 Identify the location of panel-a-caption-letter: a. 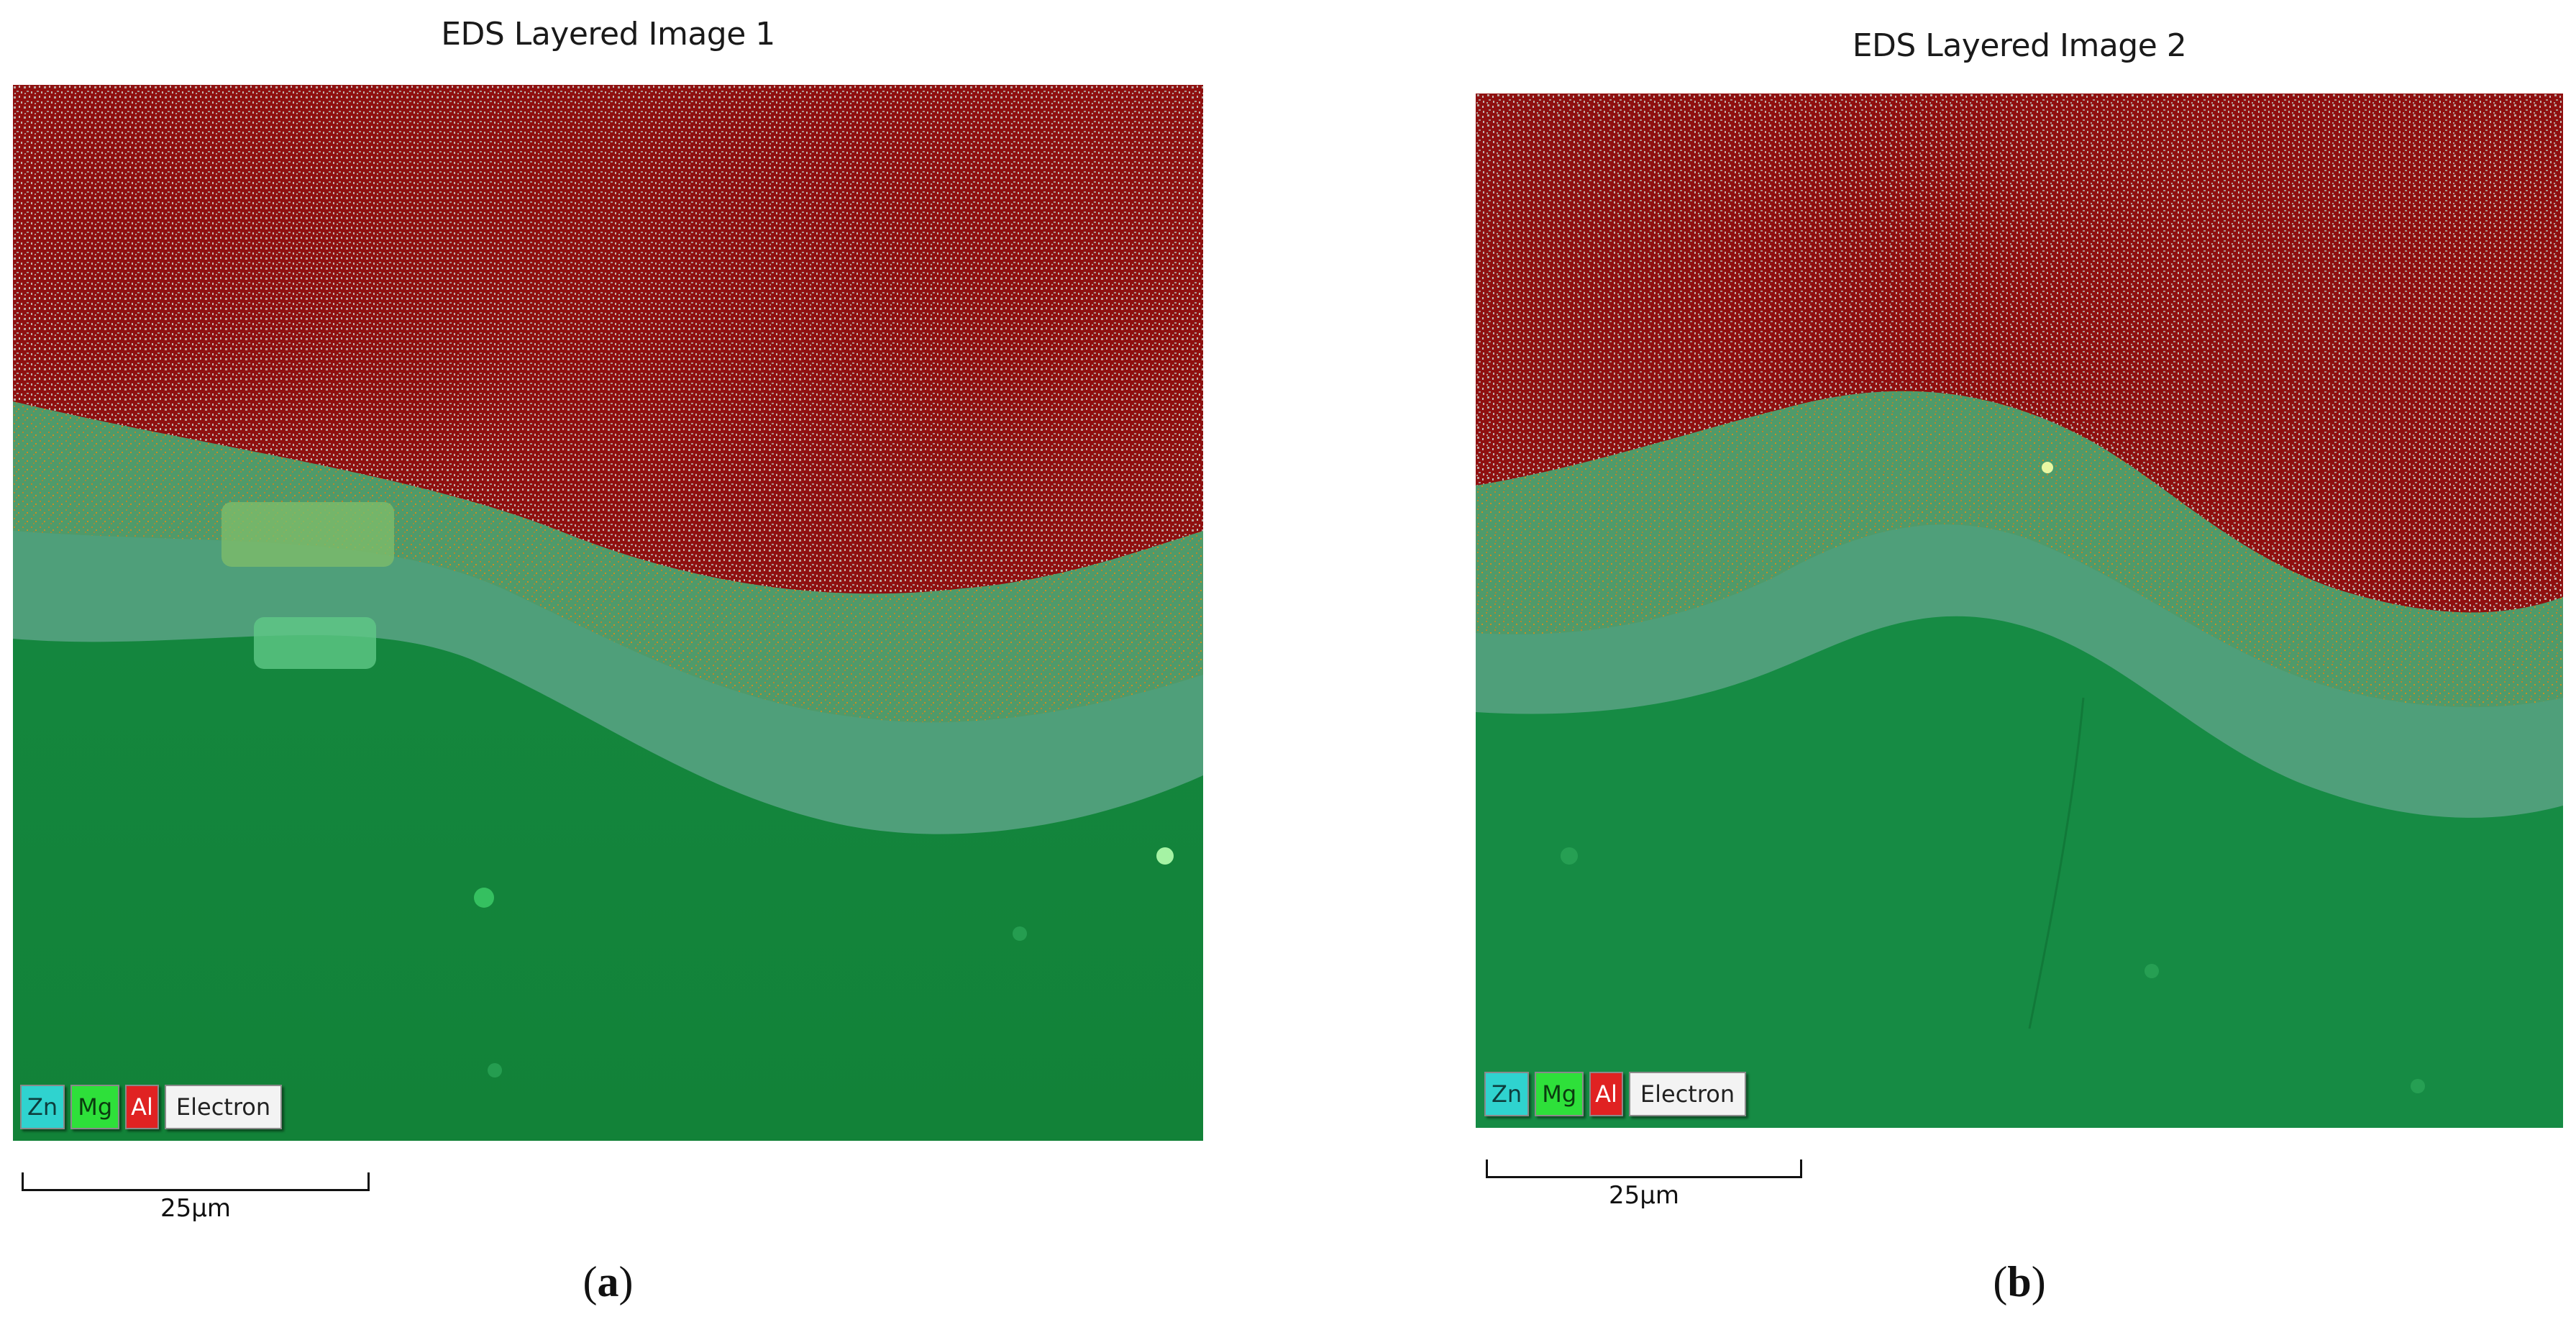
(608, 1282).